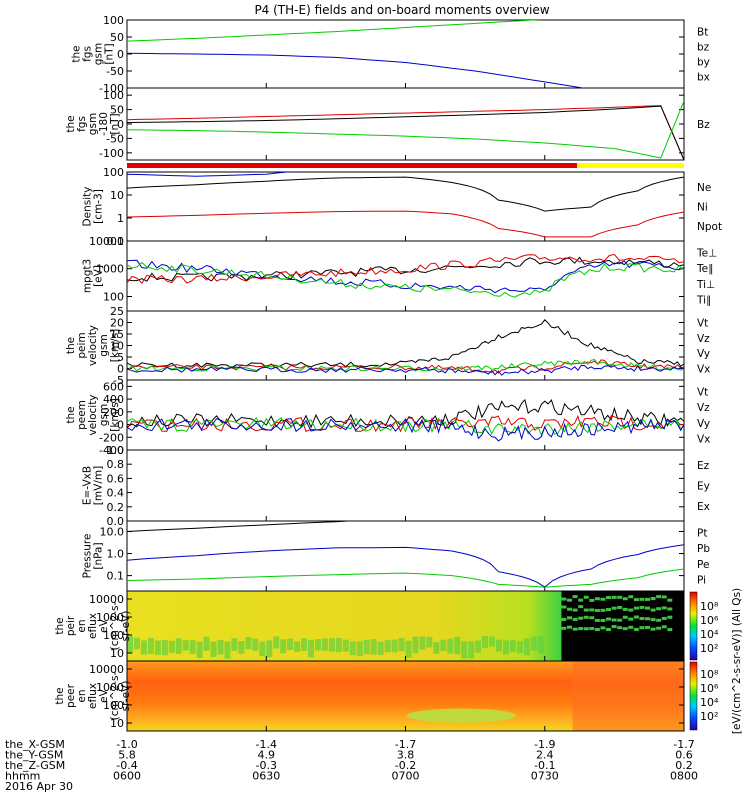  Describe the element at coordinates (703, 487) in the screenshot. I see `legend-entry: Ey` at that location.